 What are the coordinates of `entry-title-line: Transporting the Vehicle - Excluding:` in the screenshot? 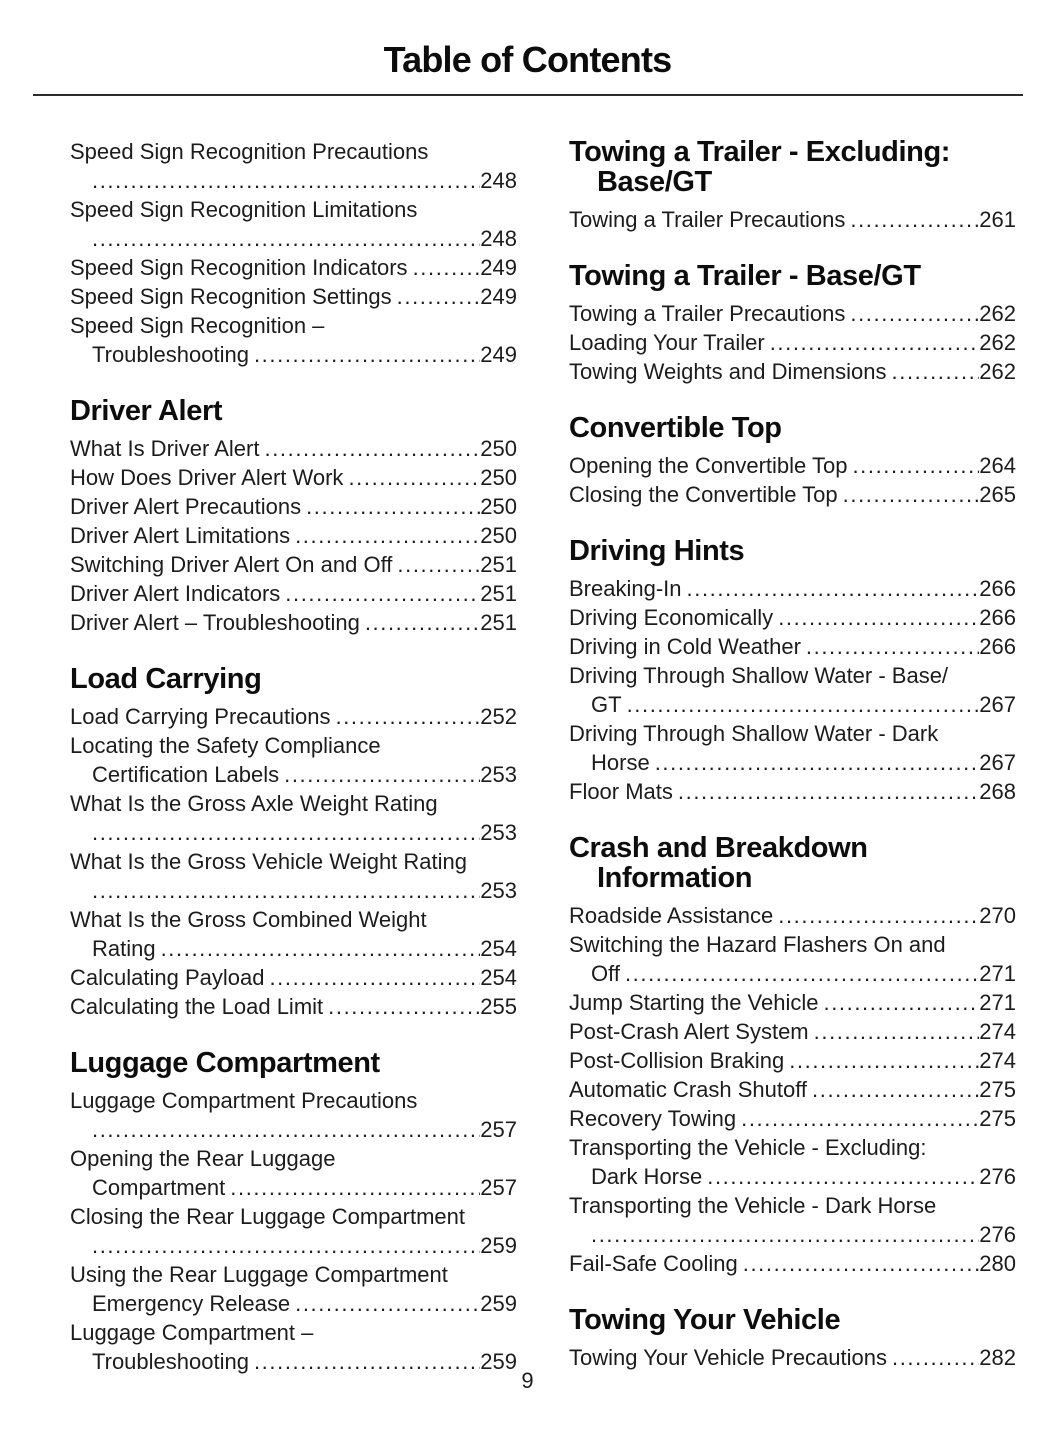 It's located at (748, 1147).